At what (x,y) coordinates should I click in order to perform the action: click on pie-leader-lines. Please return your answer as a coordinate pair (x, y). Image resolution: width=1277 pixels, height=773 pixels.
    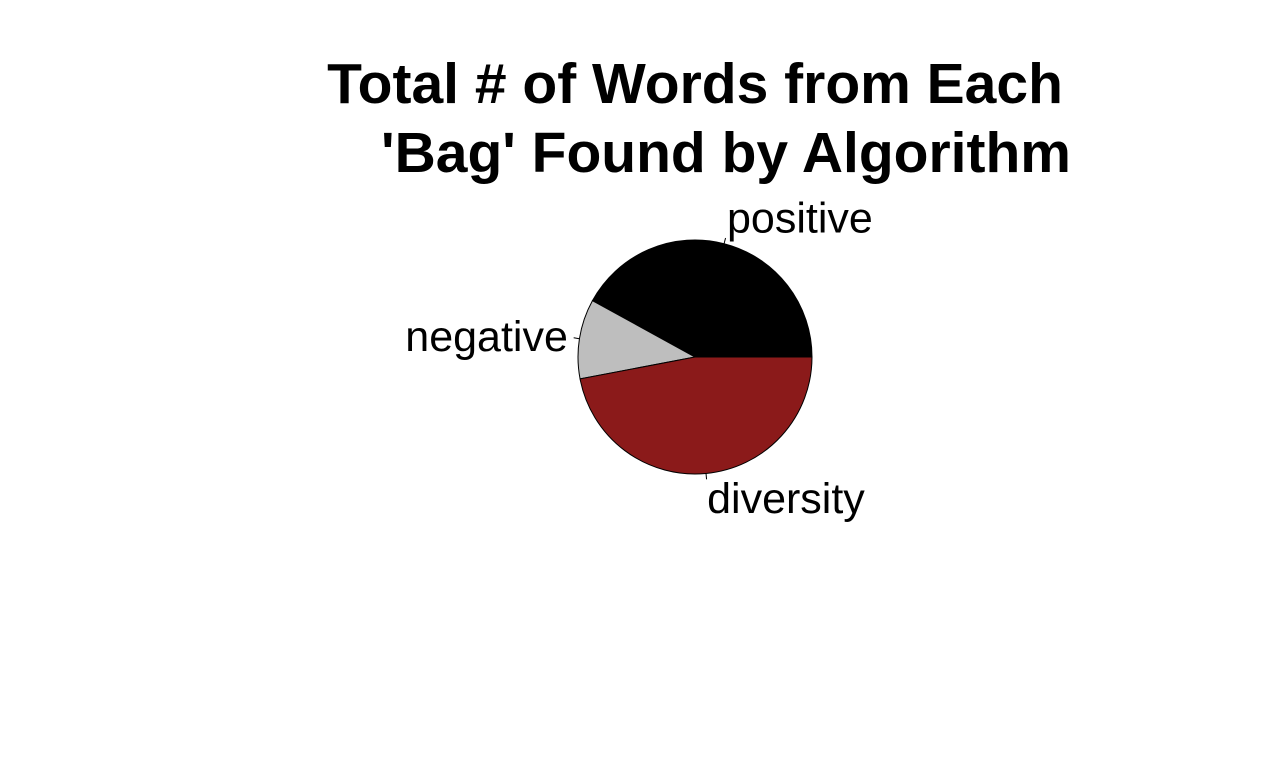
    Looking at the image, I should click on (650, 358).